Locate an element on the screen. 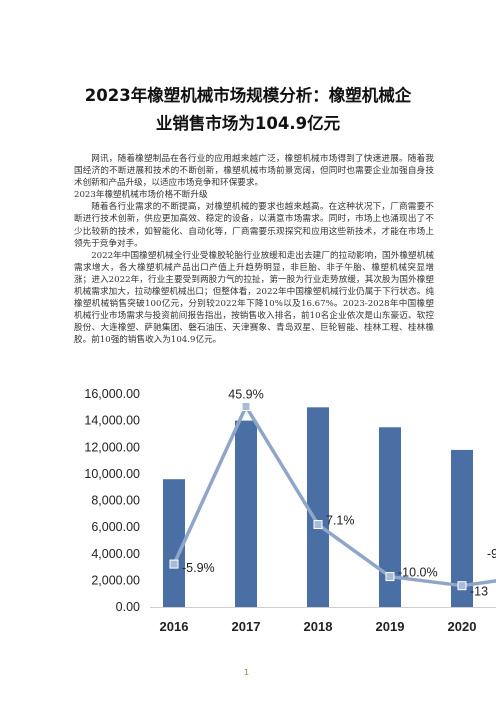  y-tick-label: 4,000.00 is located at coordinates (115, 554).